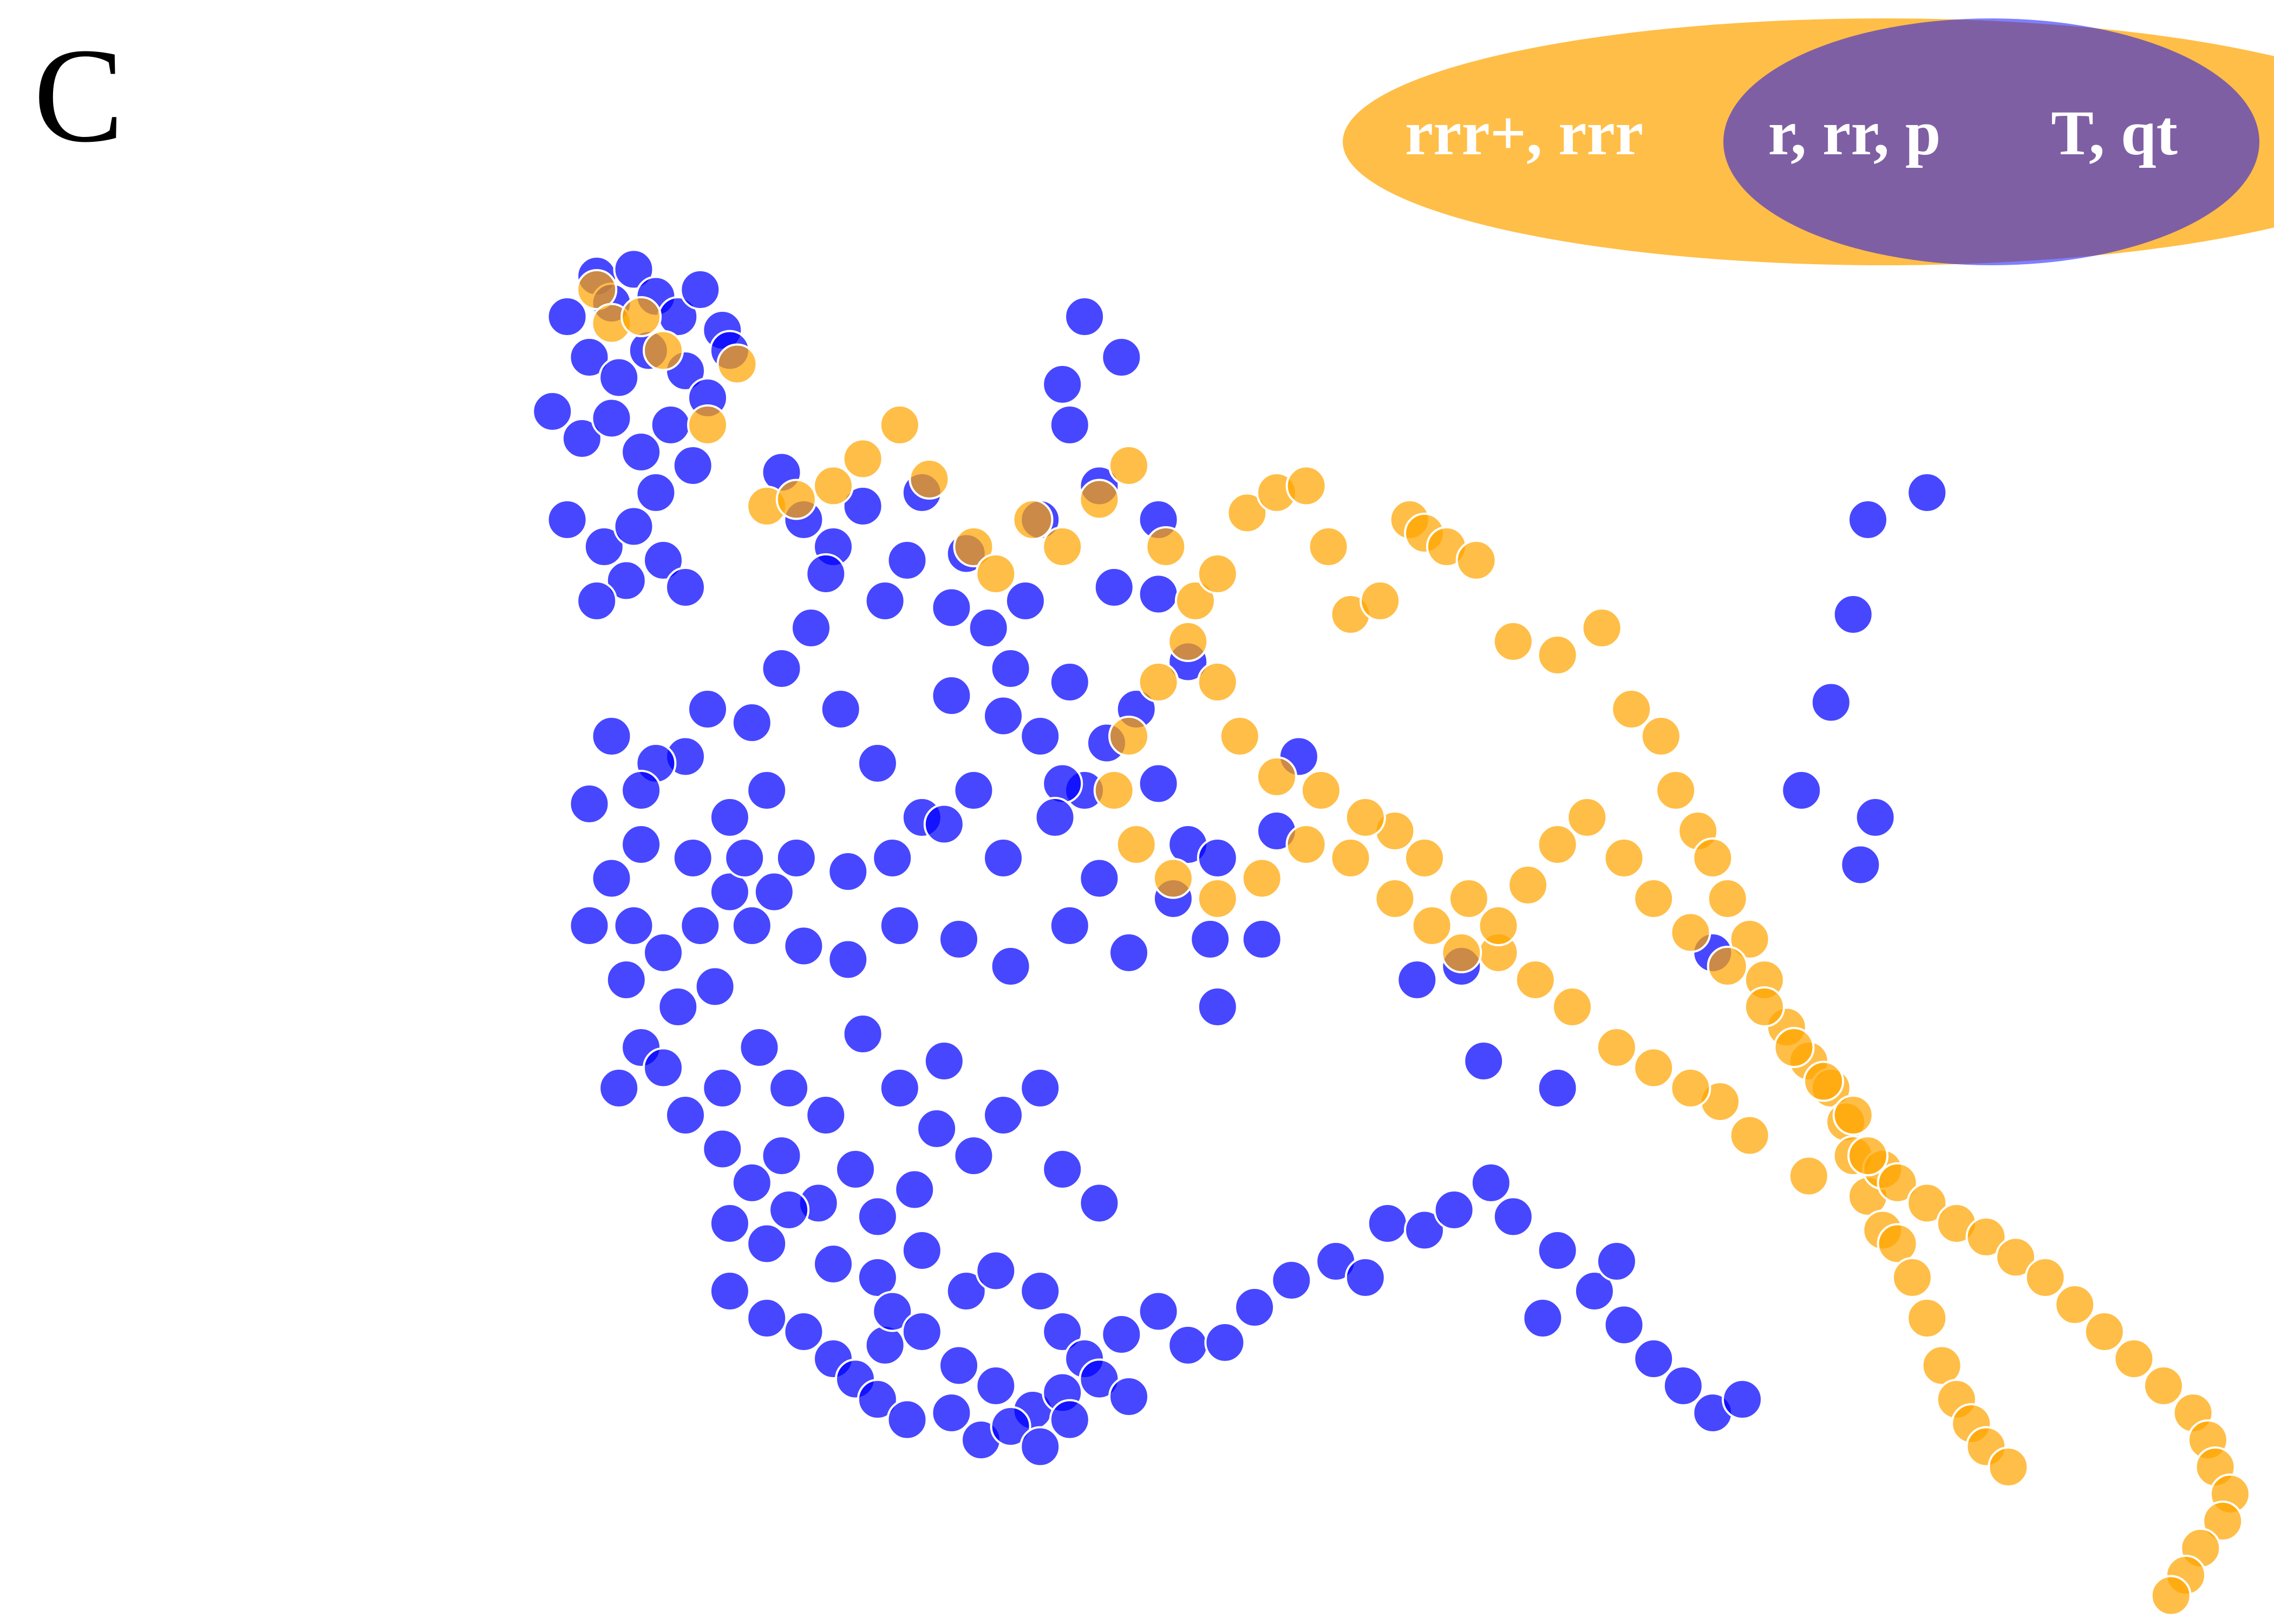 This screenshot has width=2274, height=1624. I want to click on legend: rrr+, rrr r, rr, p T, qt, so click(1809, 141).